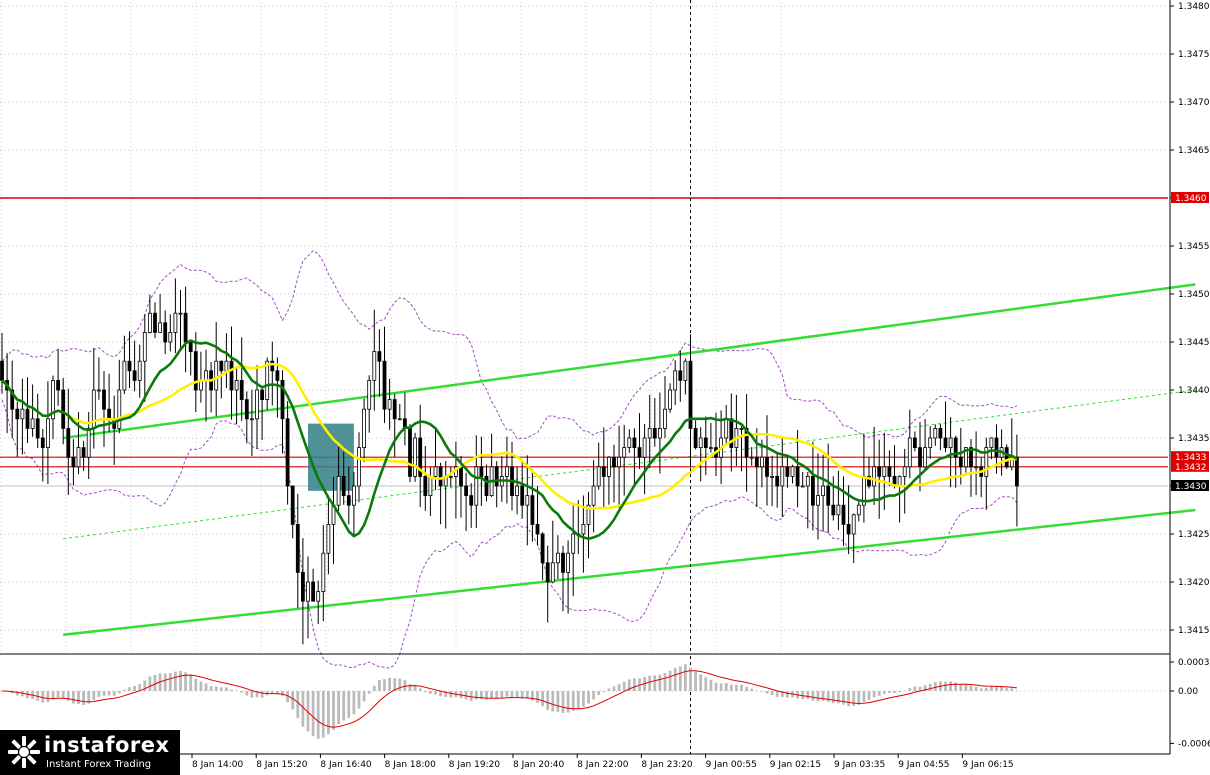 This screenshot has height=775, width=1210. I want to click on time-tick-label-7: 8 Jan 23:20, so click(667, 765).